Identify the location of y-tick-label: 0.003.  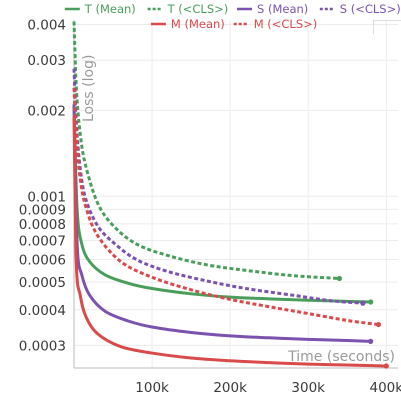
(46, 61).